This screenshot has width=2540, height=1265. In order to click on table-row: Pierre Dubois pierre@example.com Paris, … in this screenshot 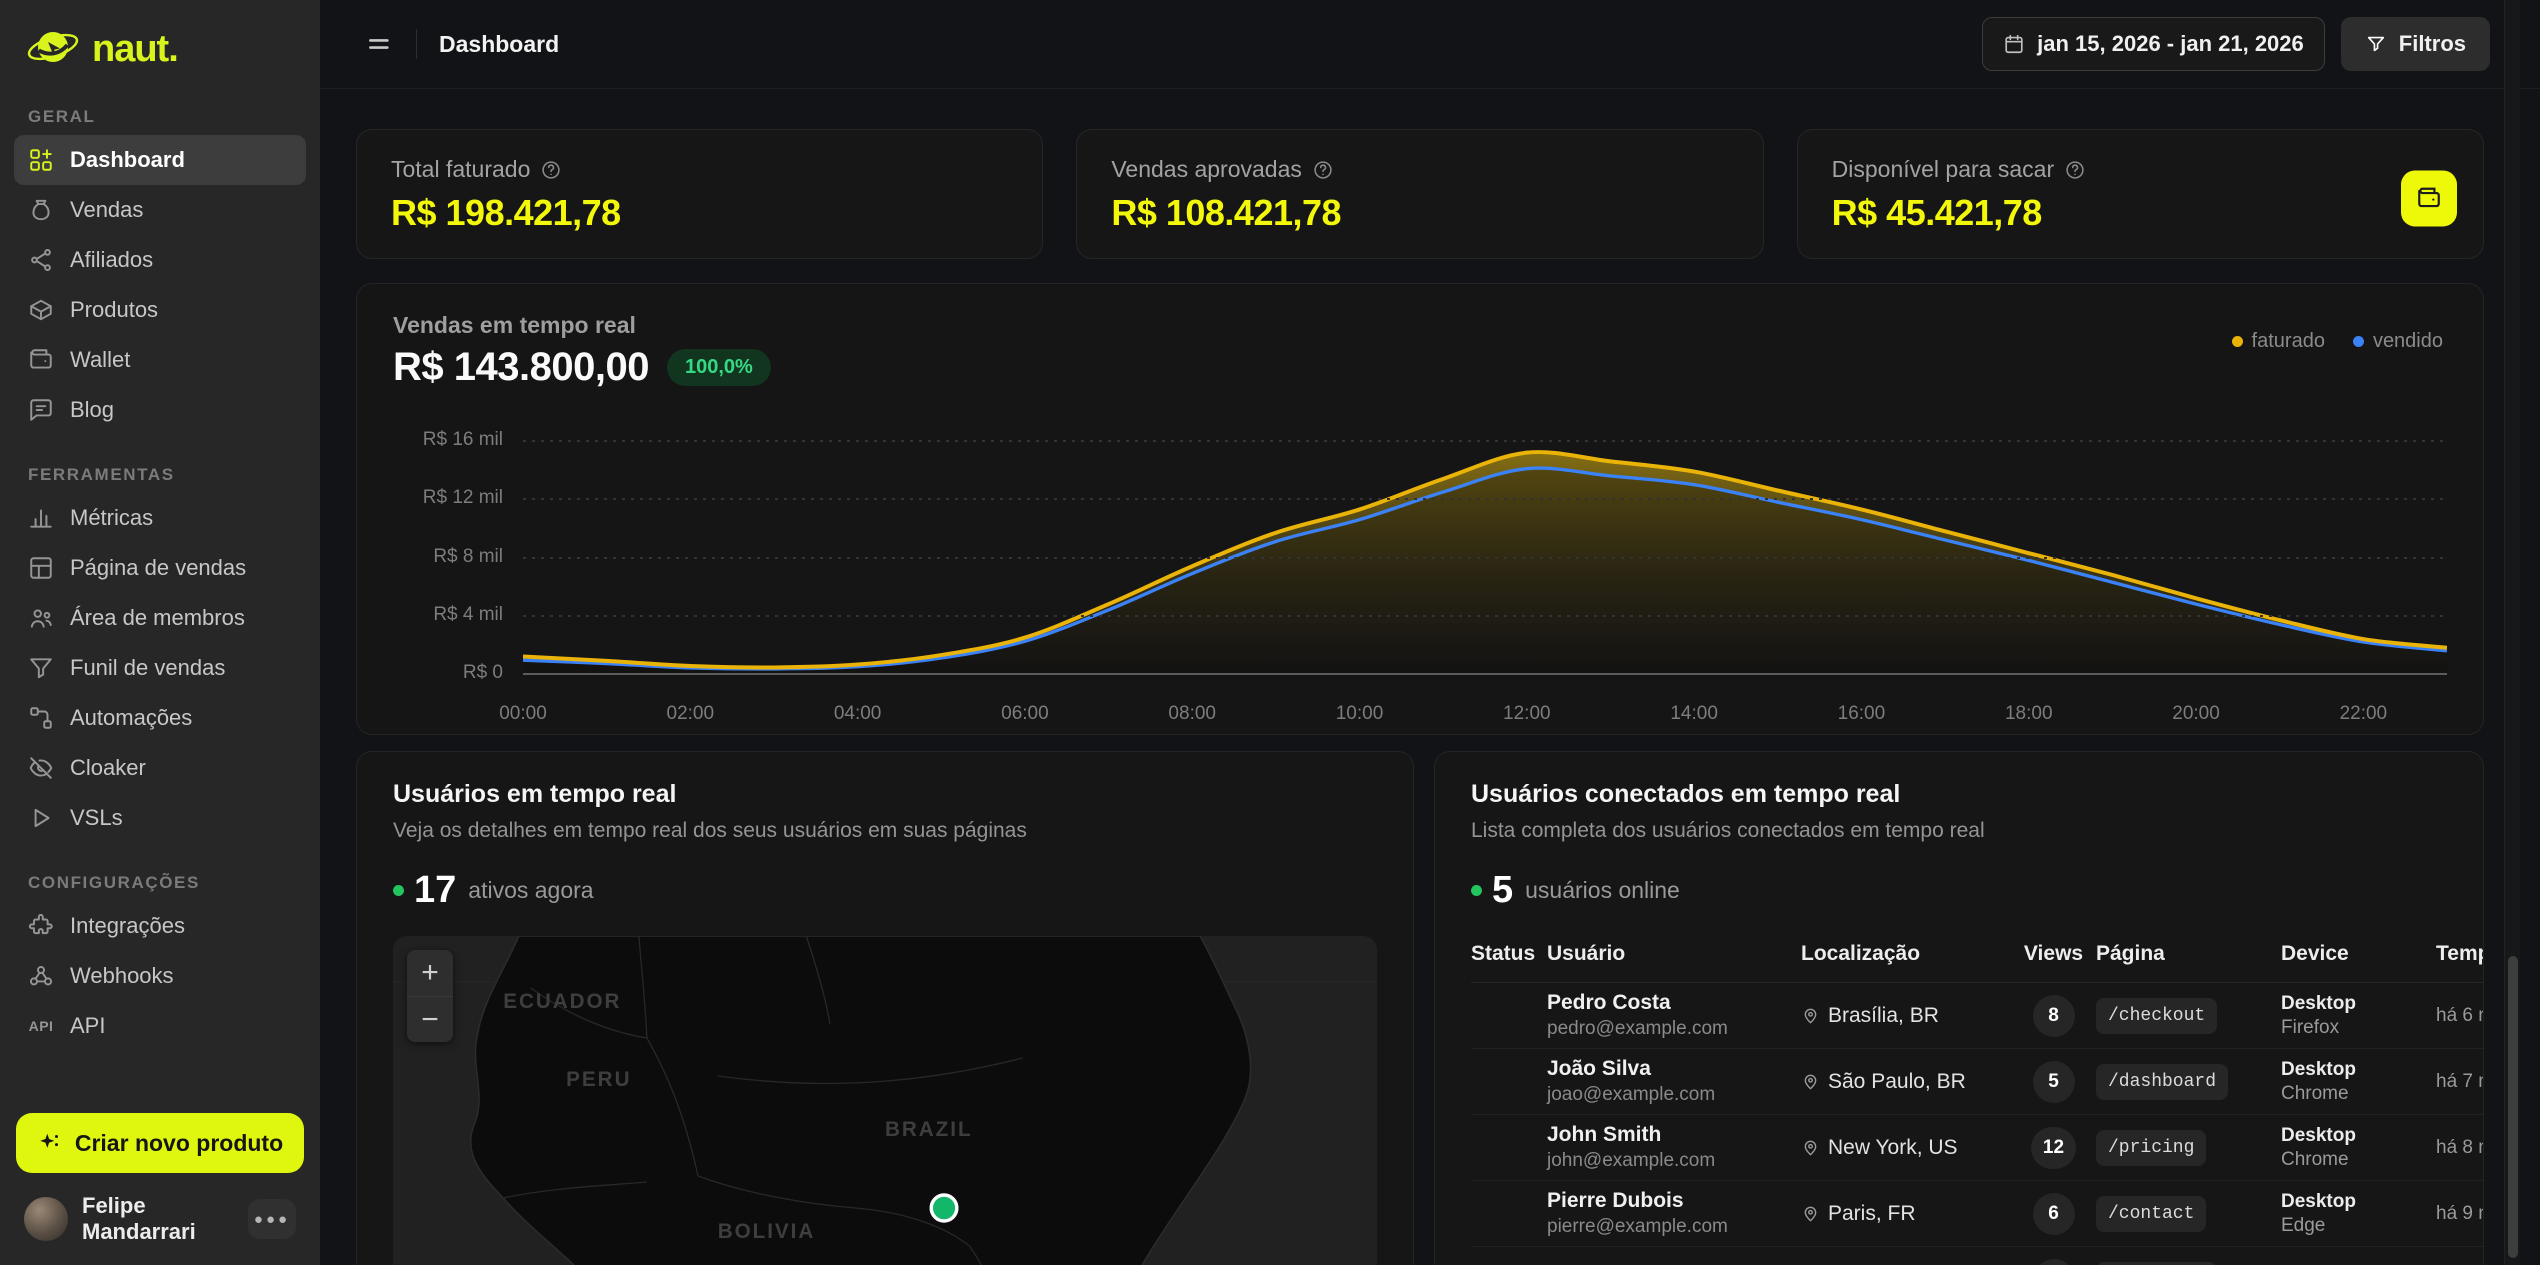, I will do `click(1977, 1214)`.